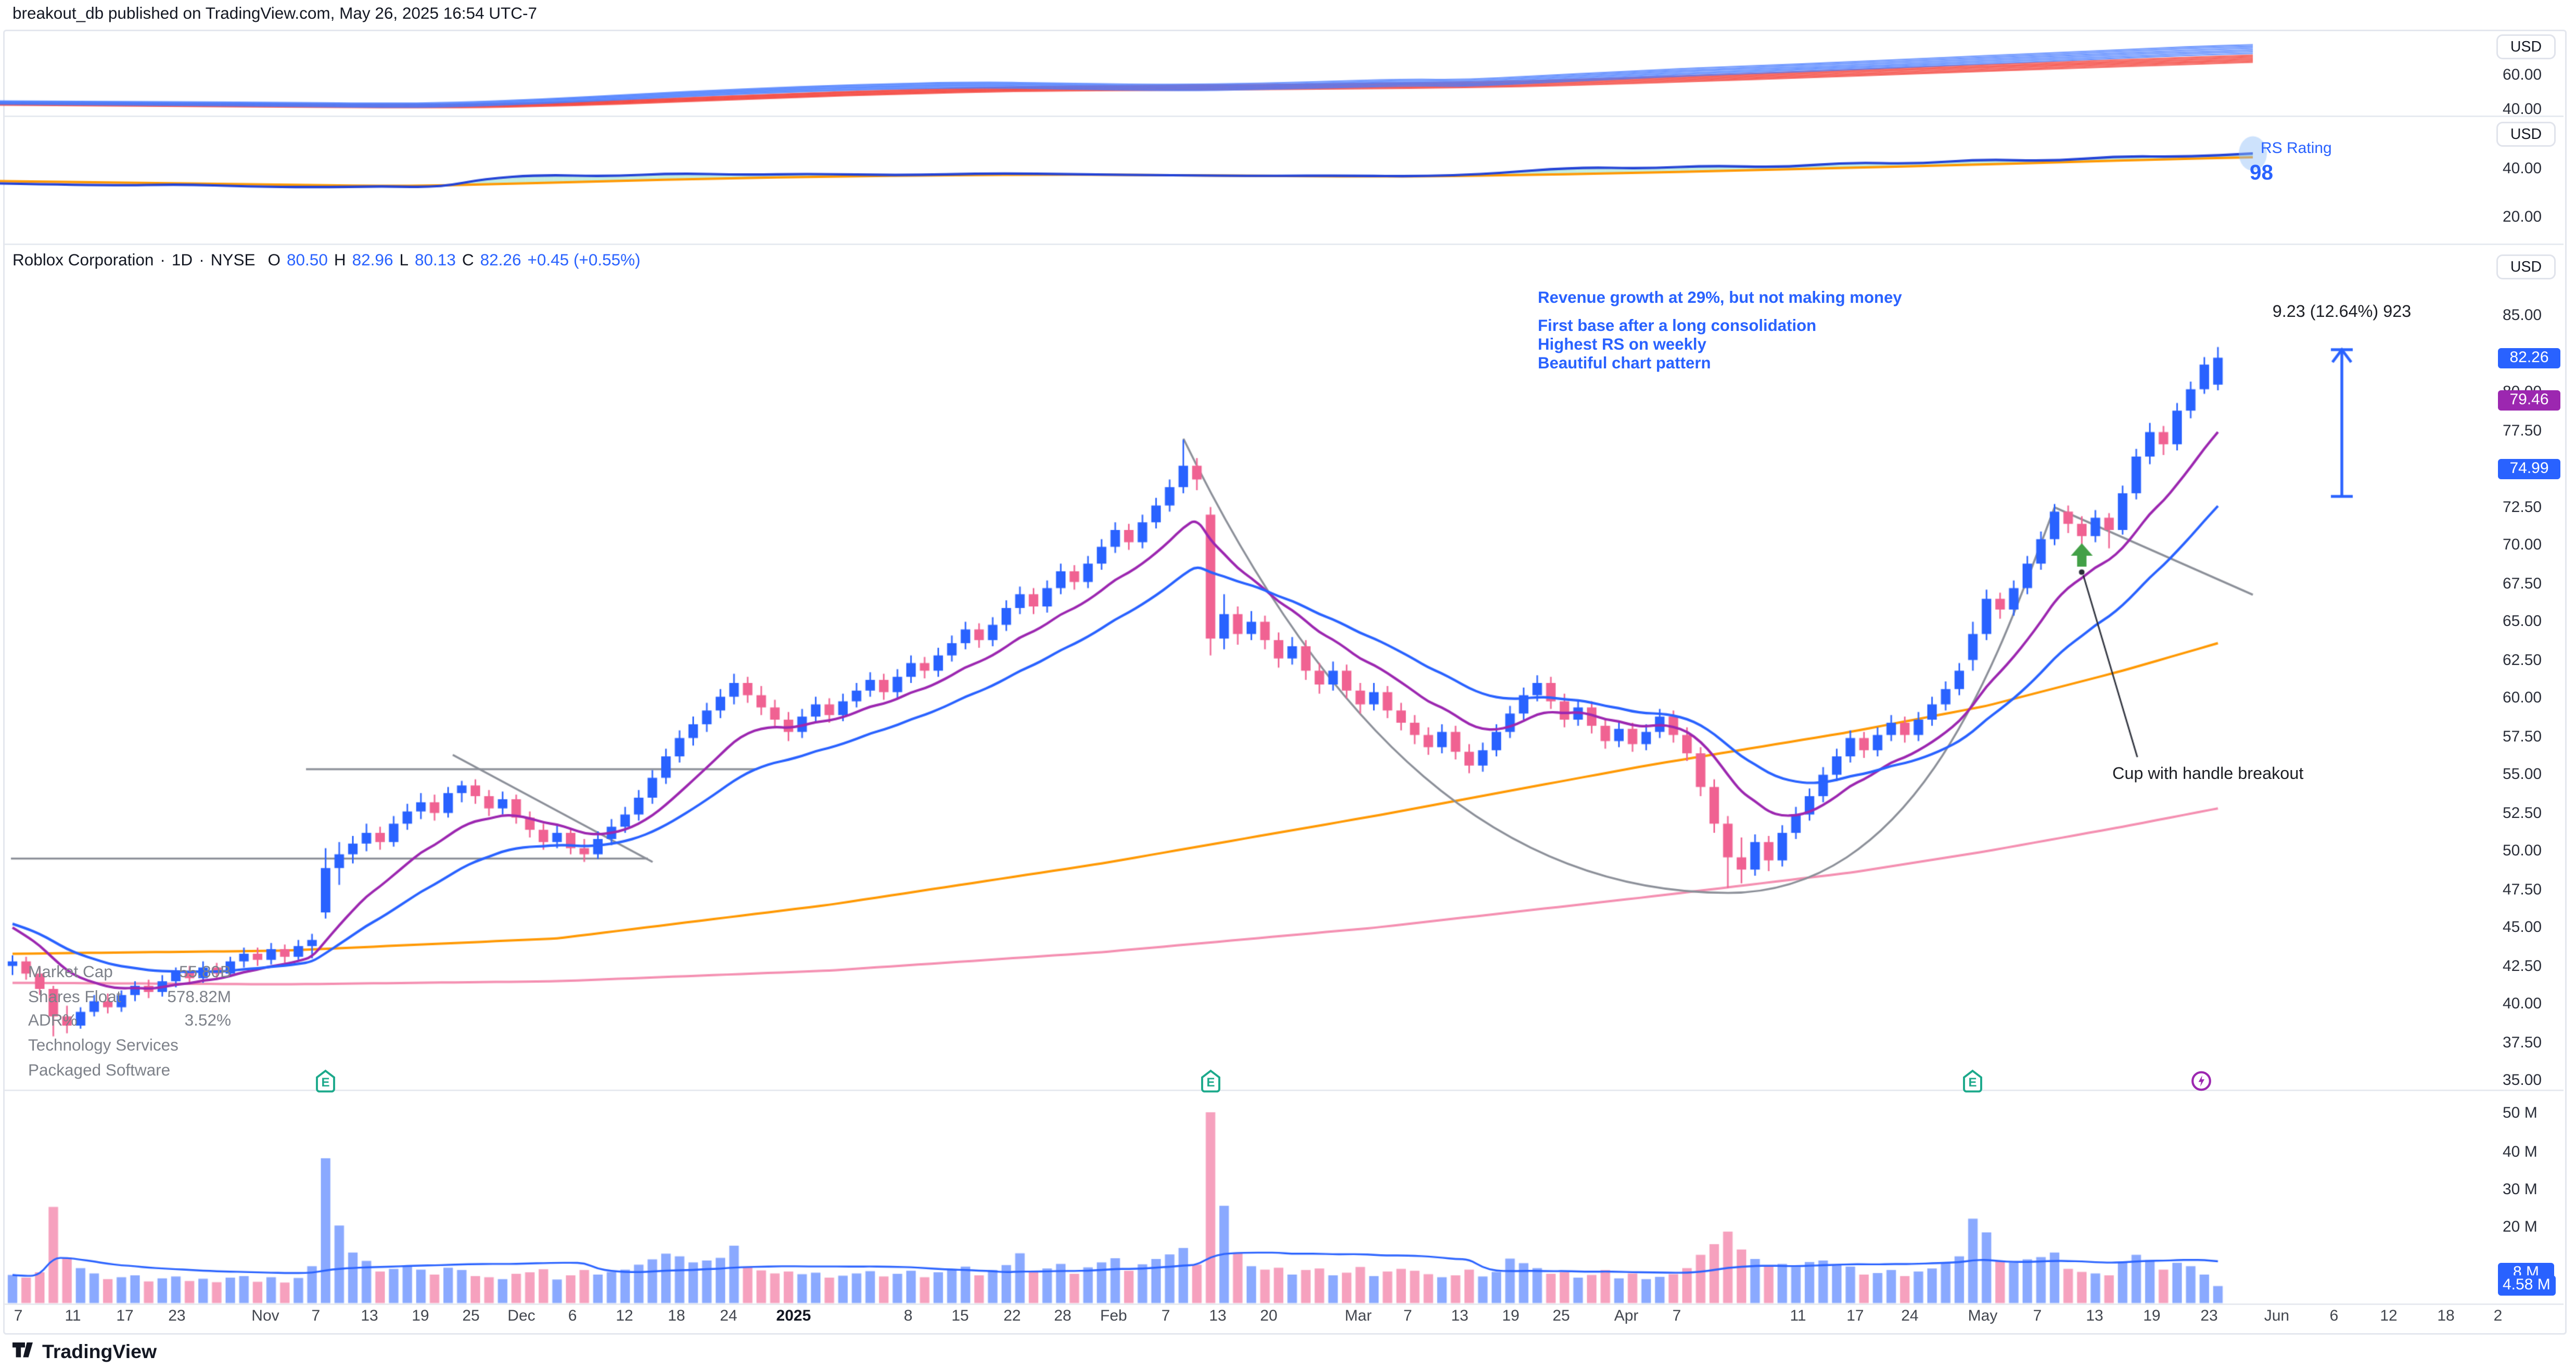  Describe the element at coordinates (177, 1316) in the screenshot. I see `time-tick: 23` at that location.